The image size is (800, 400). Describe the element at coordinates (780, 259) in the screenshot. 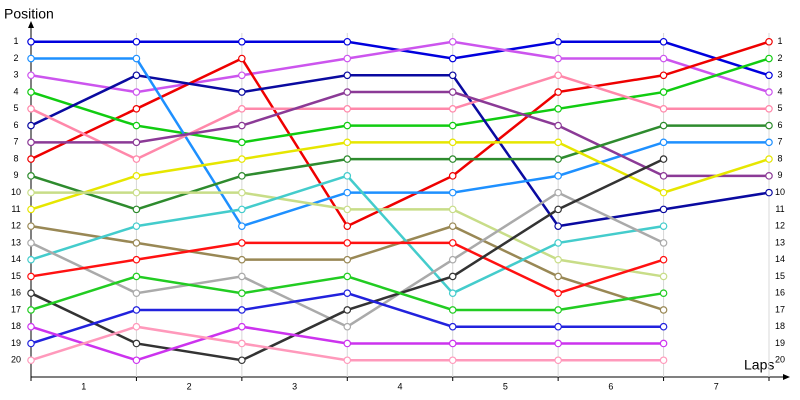

I see `y-tick-label-right: 14` at that location.